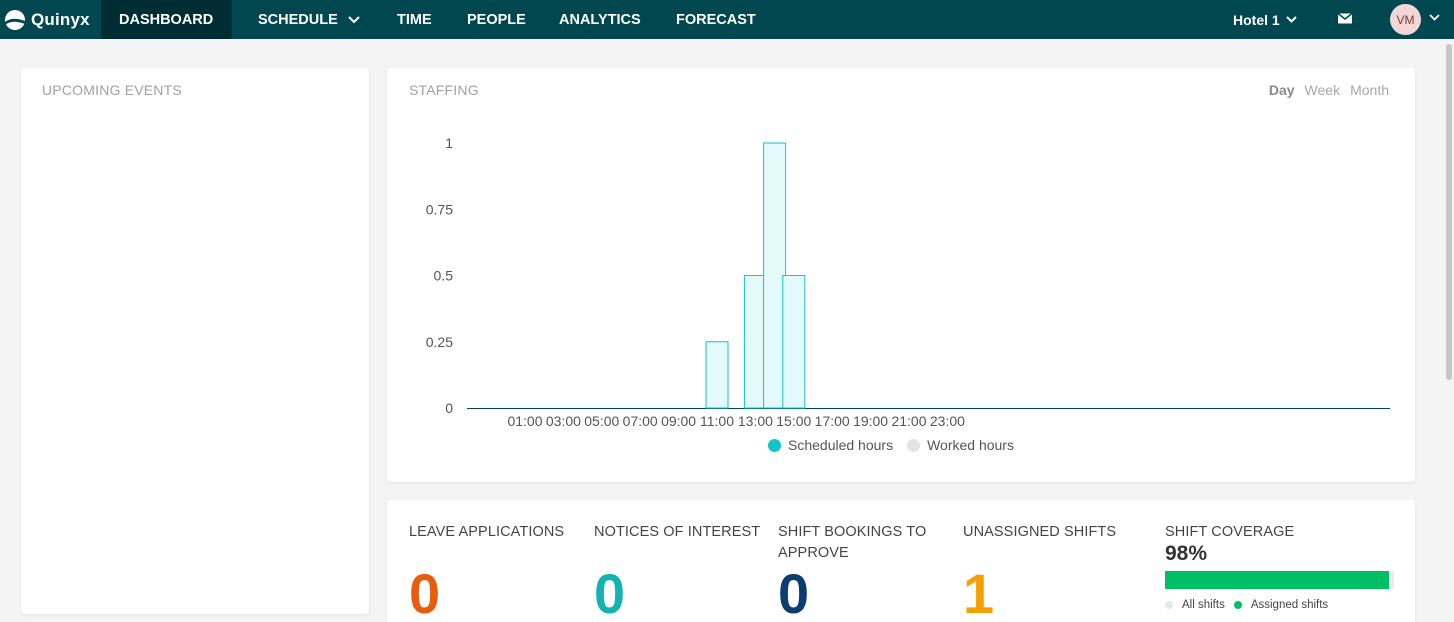 This screenshot has width=1454, height=622. I want to click on leave-applications-count: 0, so click(425, 592).